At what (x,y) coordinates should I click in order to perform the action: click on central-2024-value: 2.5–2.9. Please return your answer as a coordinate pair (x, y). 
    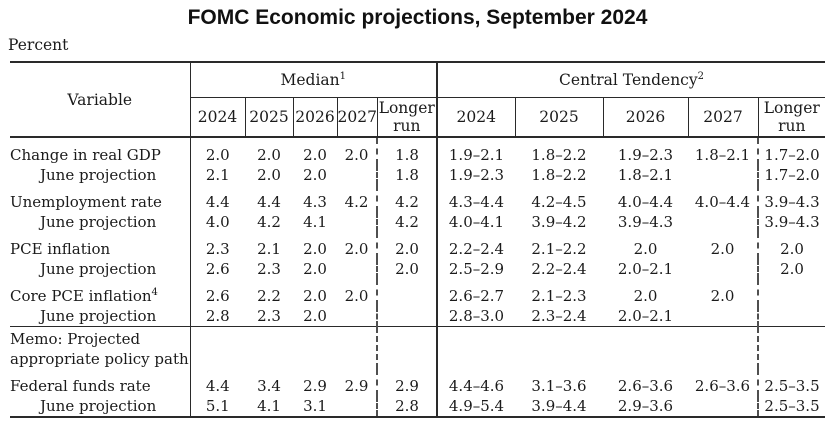
    Looking at the image, I should click on (475, 269).